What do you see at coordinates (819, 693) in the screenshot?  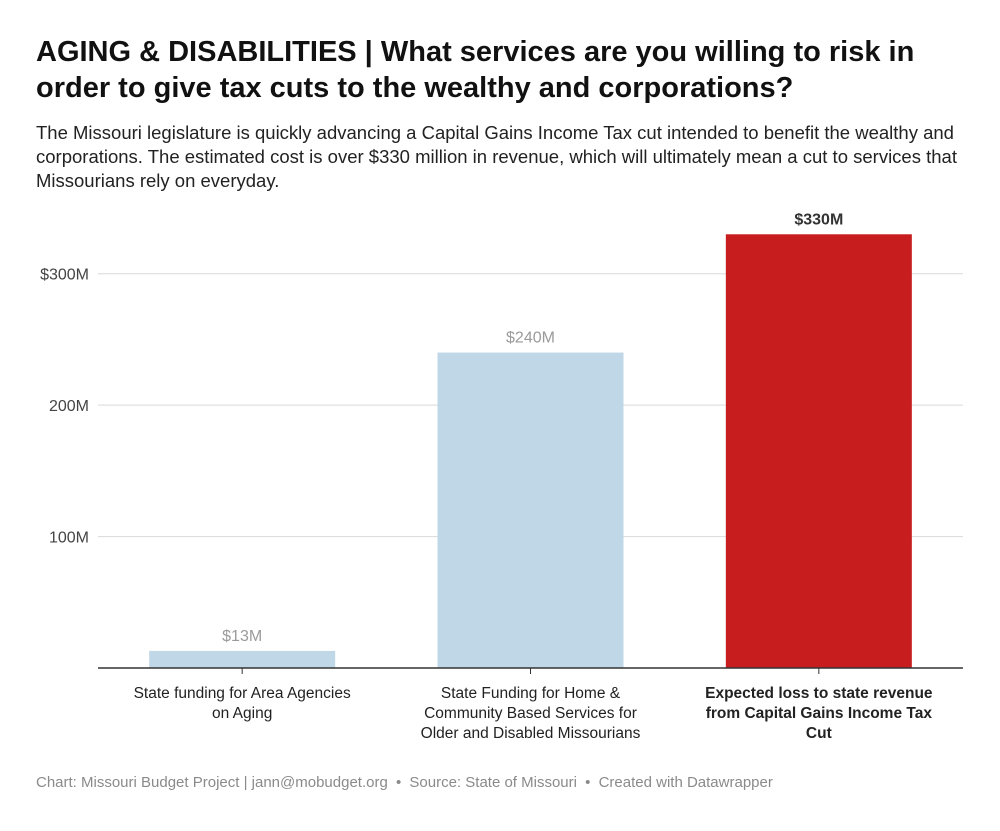 I see `x-category-label-line: Expected loss to state revenue` at bounding box center [819, 693].